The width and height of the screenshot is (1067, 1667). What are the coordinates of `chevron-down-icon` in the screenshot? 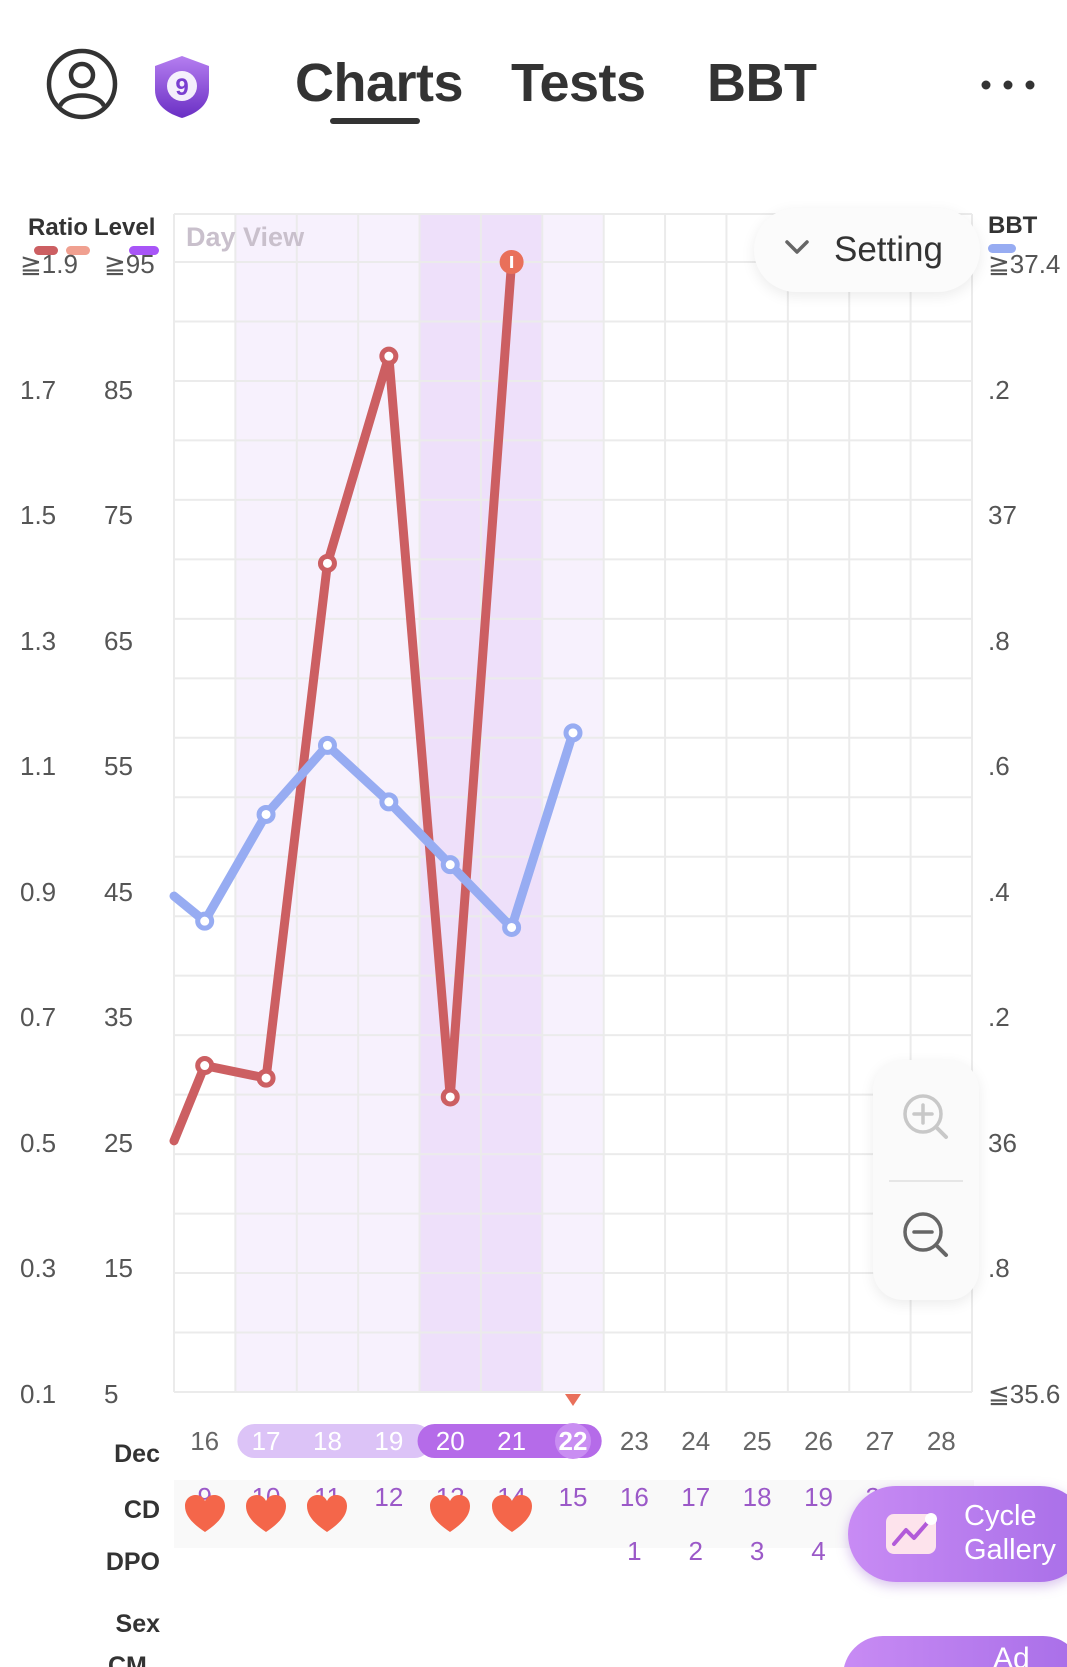 It's located at (797, 247).